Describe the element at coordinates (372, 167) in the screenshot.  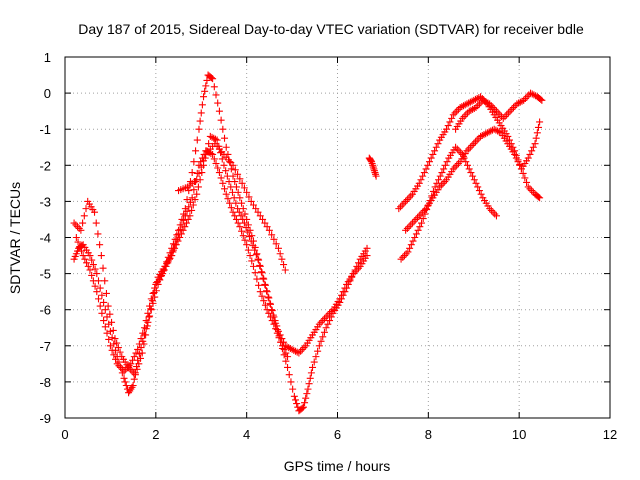
I see `series-track-e` at that location.